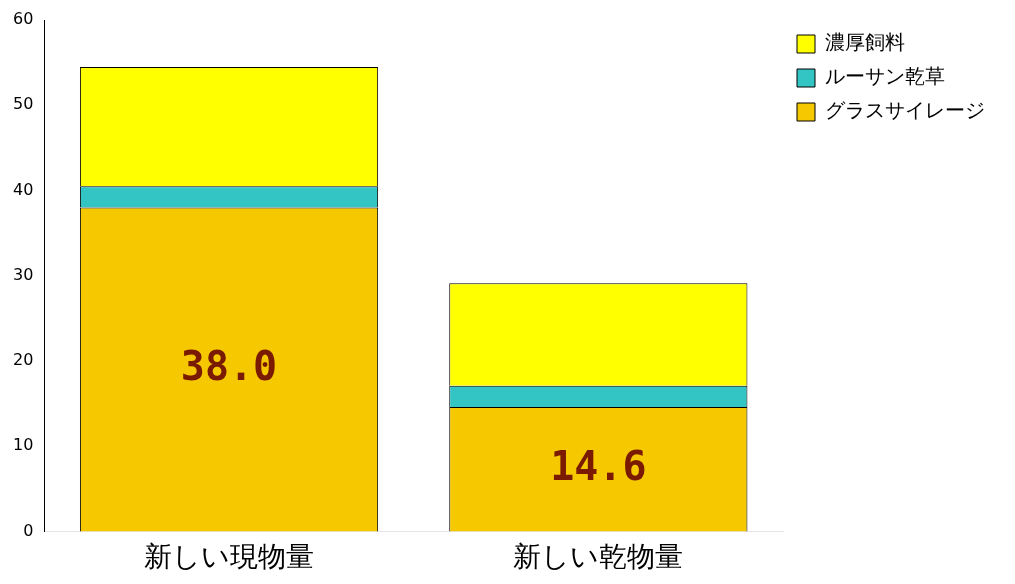  Describe the element at coordinates (28, 530) in the screenshot. I see `y-tick-label: 0` at that location.